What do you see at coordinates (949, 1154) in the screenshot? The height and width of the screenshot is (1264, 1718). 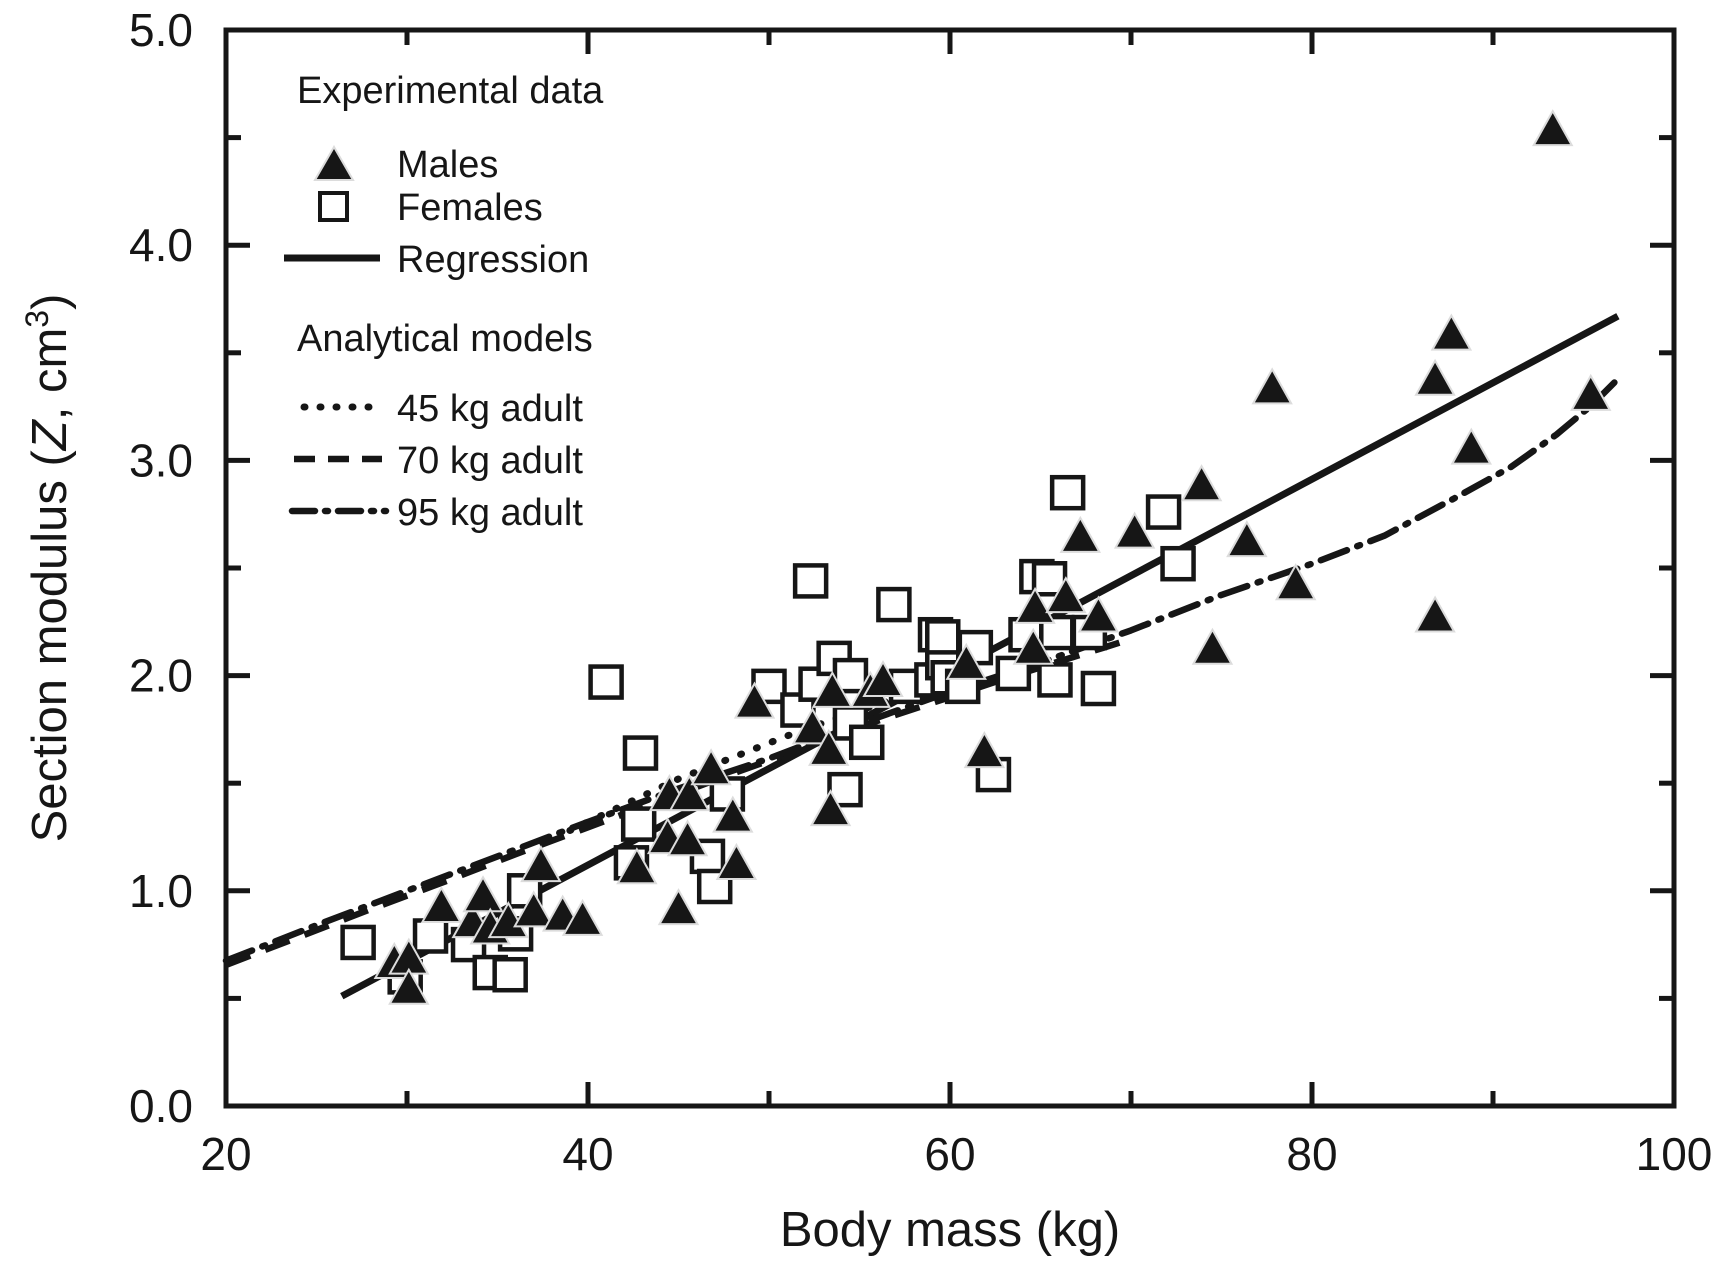 I see `x-tick-label: 60` at bounding box center [949, 1154].